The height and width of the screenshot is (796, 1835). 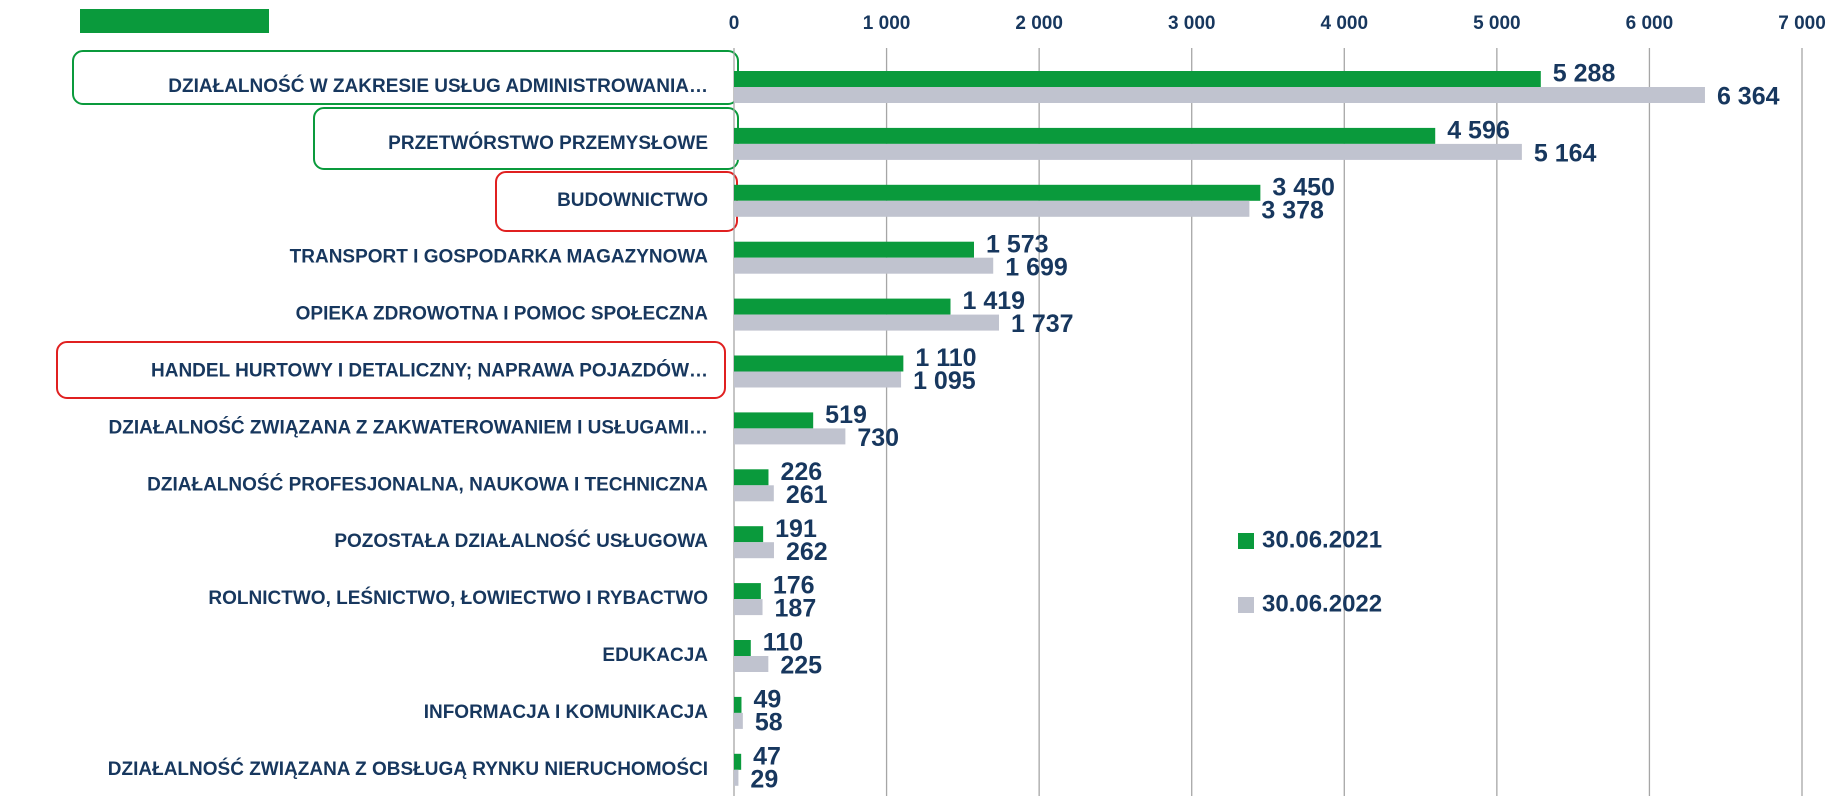 I want to click on value-label: 47, so click(x=767, y=756).